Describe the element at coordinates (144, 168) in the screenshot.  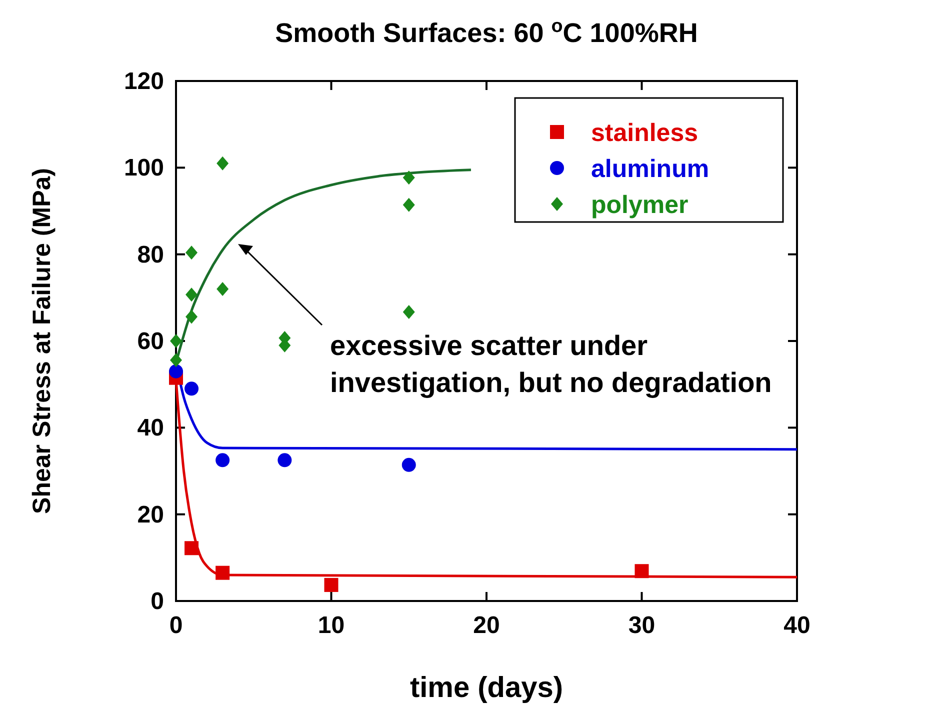
I see `y-tick-label: 100` at that location.